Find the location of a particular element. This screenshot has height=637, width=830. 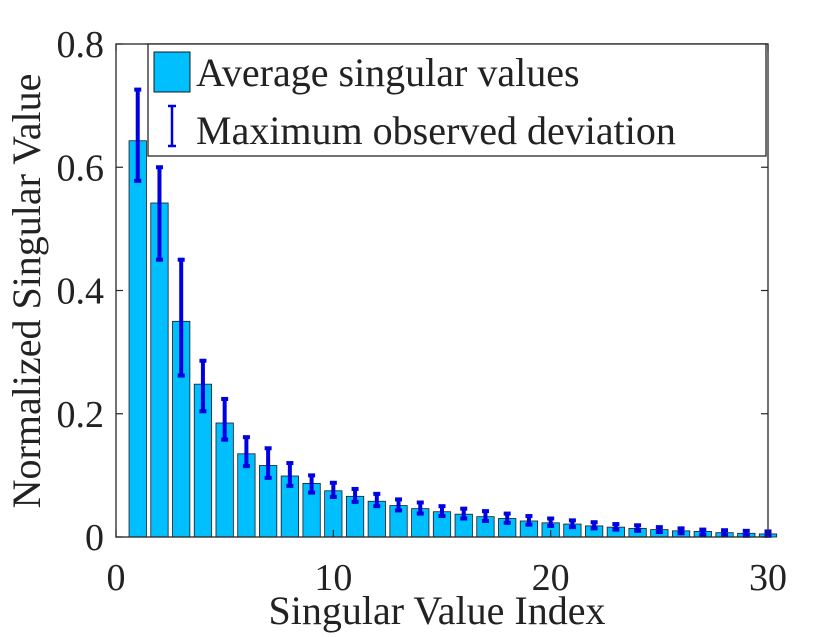

y-tick-label-0.4: 0.4 is located at coordinates (81, 292).